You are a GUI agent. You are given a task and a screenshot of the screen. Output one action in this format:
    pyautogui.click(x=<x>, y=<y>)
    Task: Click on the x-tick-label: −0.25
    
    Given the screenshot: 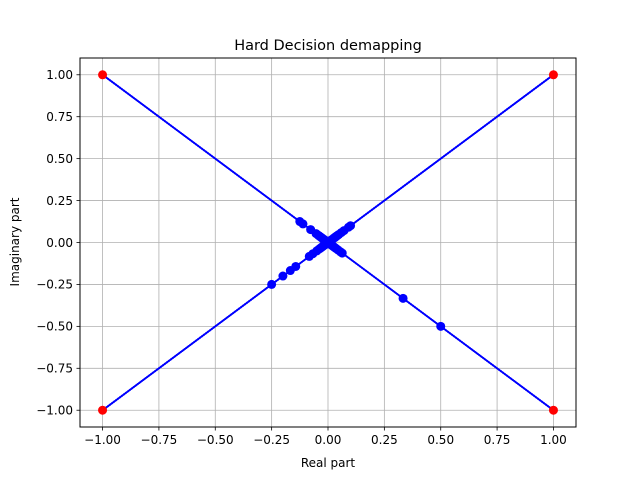 What is the action you would take?
    pyautogui.click(x=271, y=440)
    